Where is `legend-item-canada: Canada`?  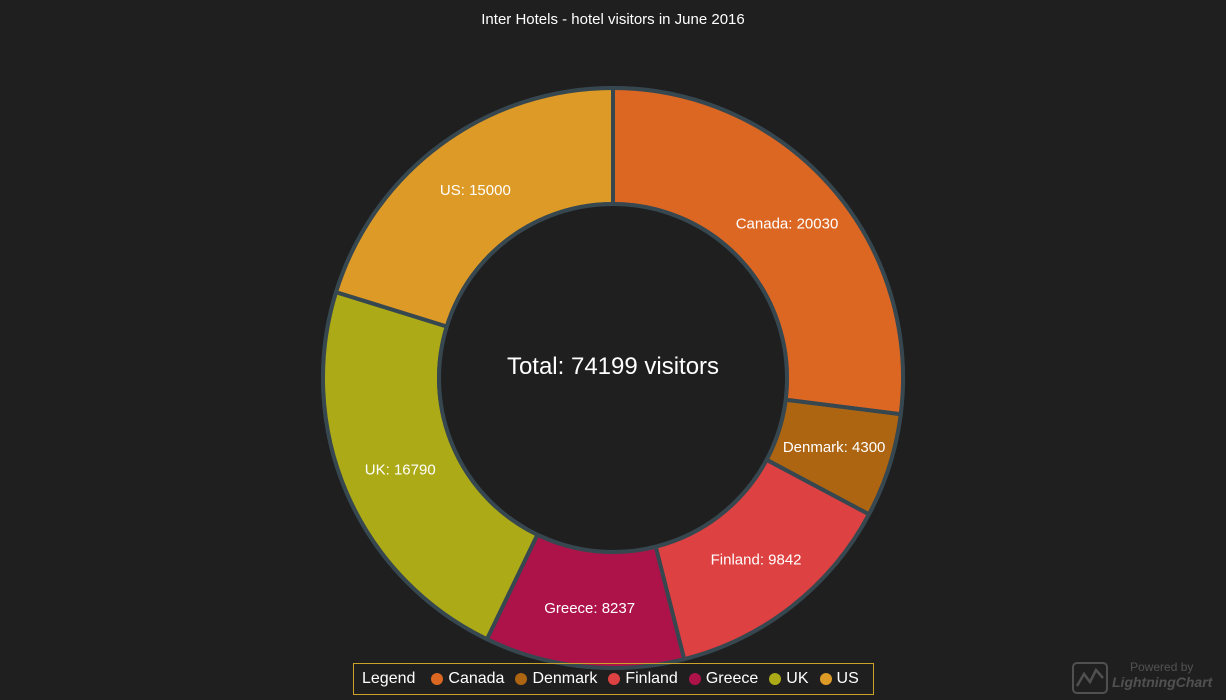
legend-item-canada: Canada is located at coordinates (467, 679).